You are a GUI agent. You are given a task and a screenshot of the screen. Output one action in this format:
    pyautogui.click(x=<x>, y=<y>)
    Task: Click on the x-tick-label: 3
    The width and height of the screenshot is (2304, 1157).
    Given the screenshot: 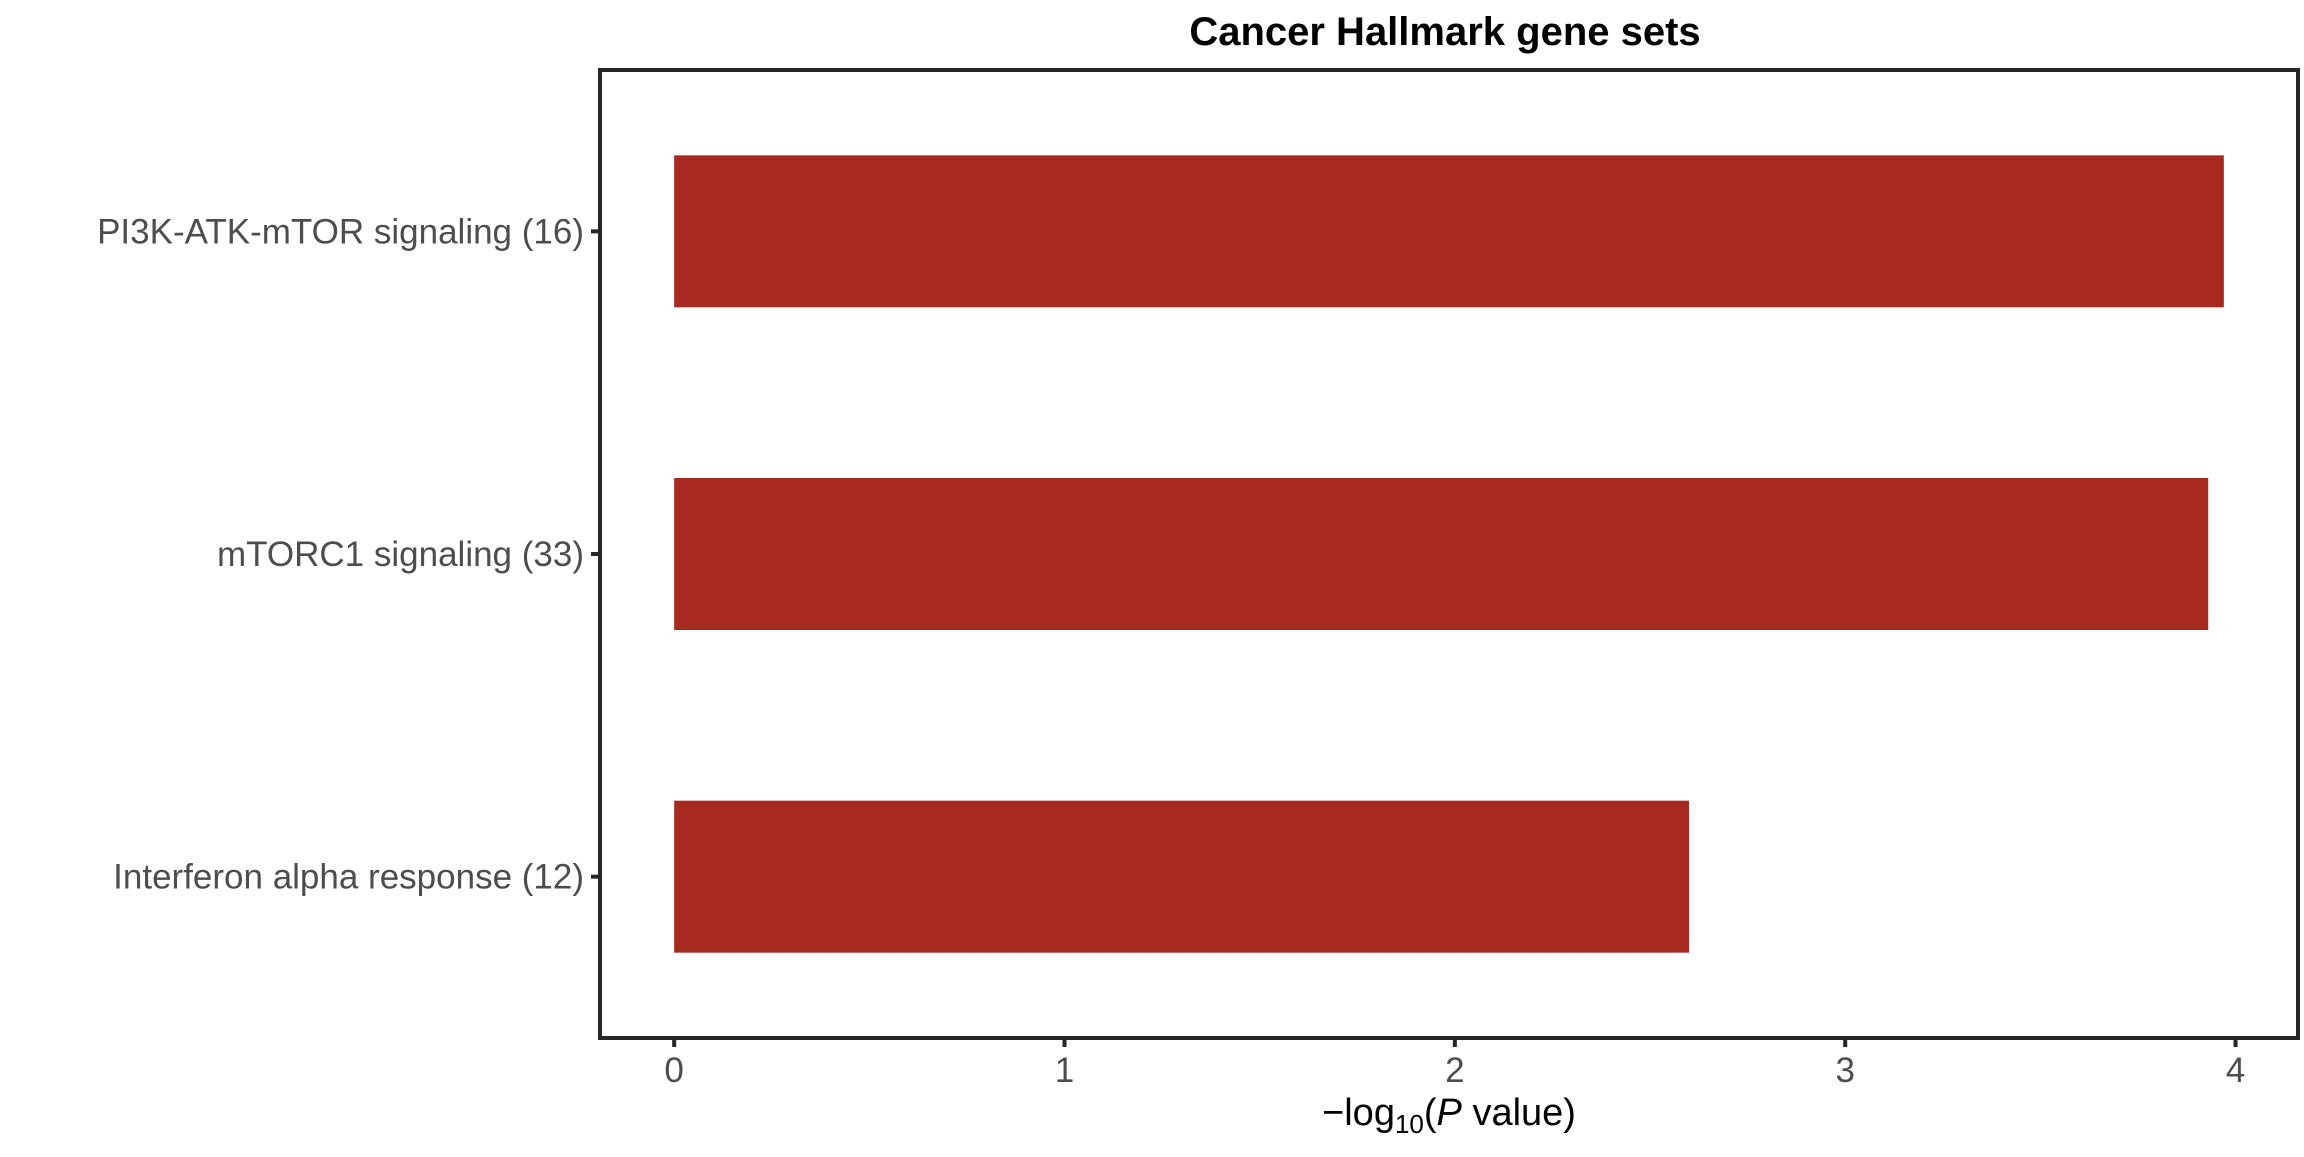 What is the action you would take?
    pyautogui.click(x=1844, y=1070)
    